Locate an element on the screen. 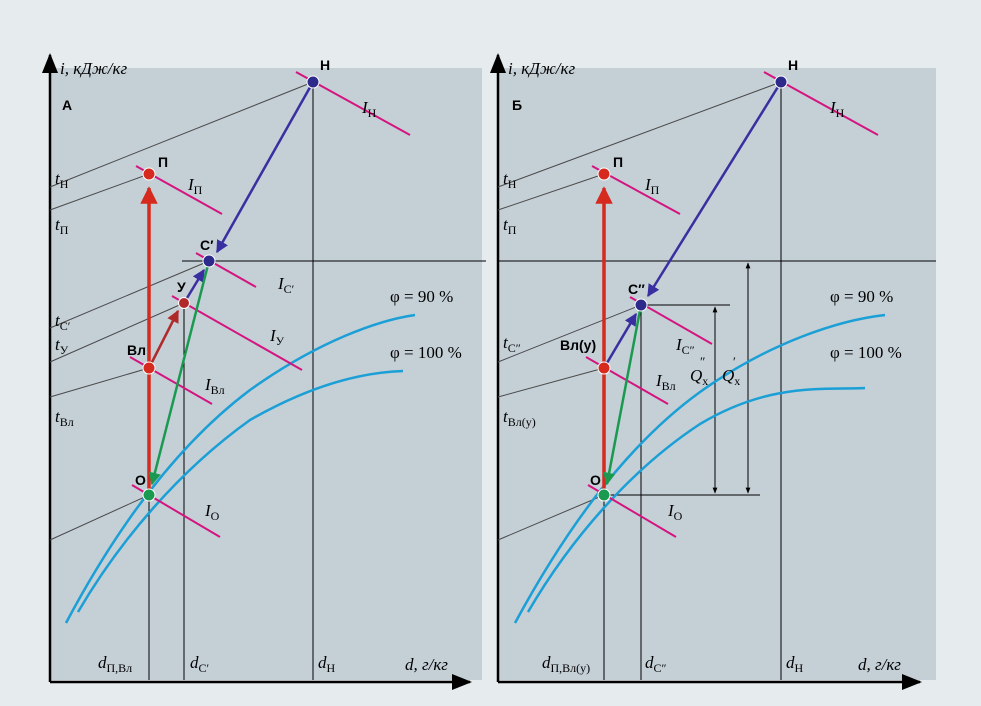  panel-b-q1-prime: ′ is located at coordinates (734, 361).